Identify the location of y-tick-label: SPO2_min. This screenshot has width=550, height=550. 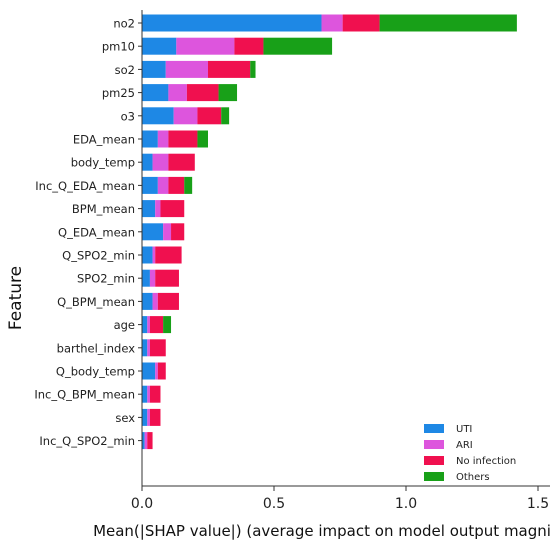
(106, 279).